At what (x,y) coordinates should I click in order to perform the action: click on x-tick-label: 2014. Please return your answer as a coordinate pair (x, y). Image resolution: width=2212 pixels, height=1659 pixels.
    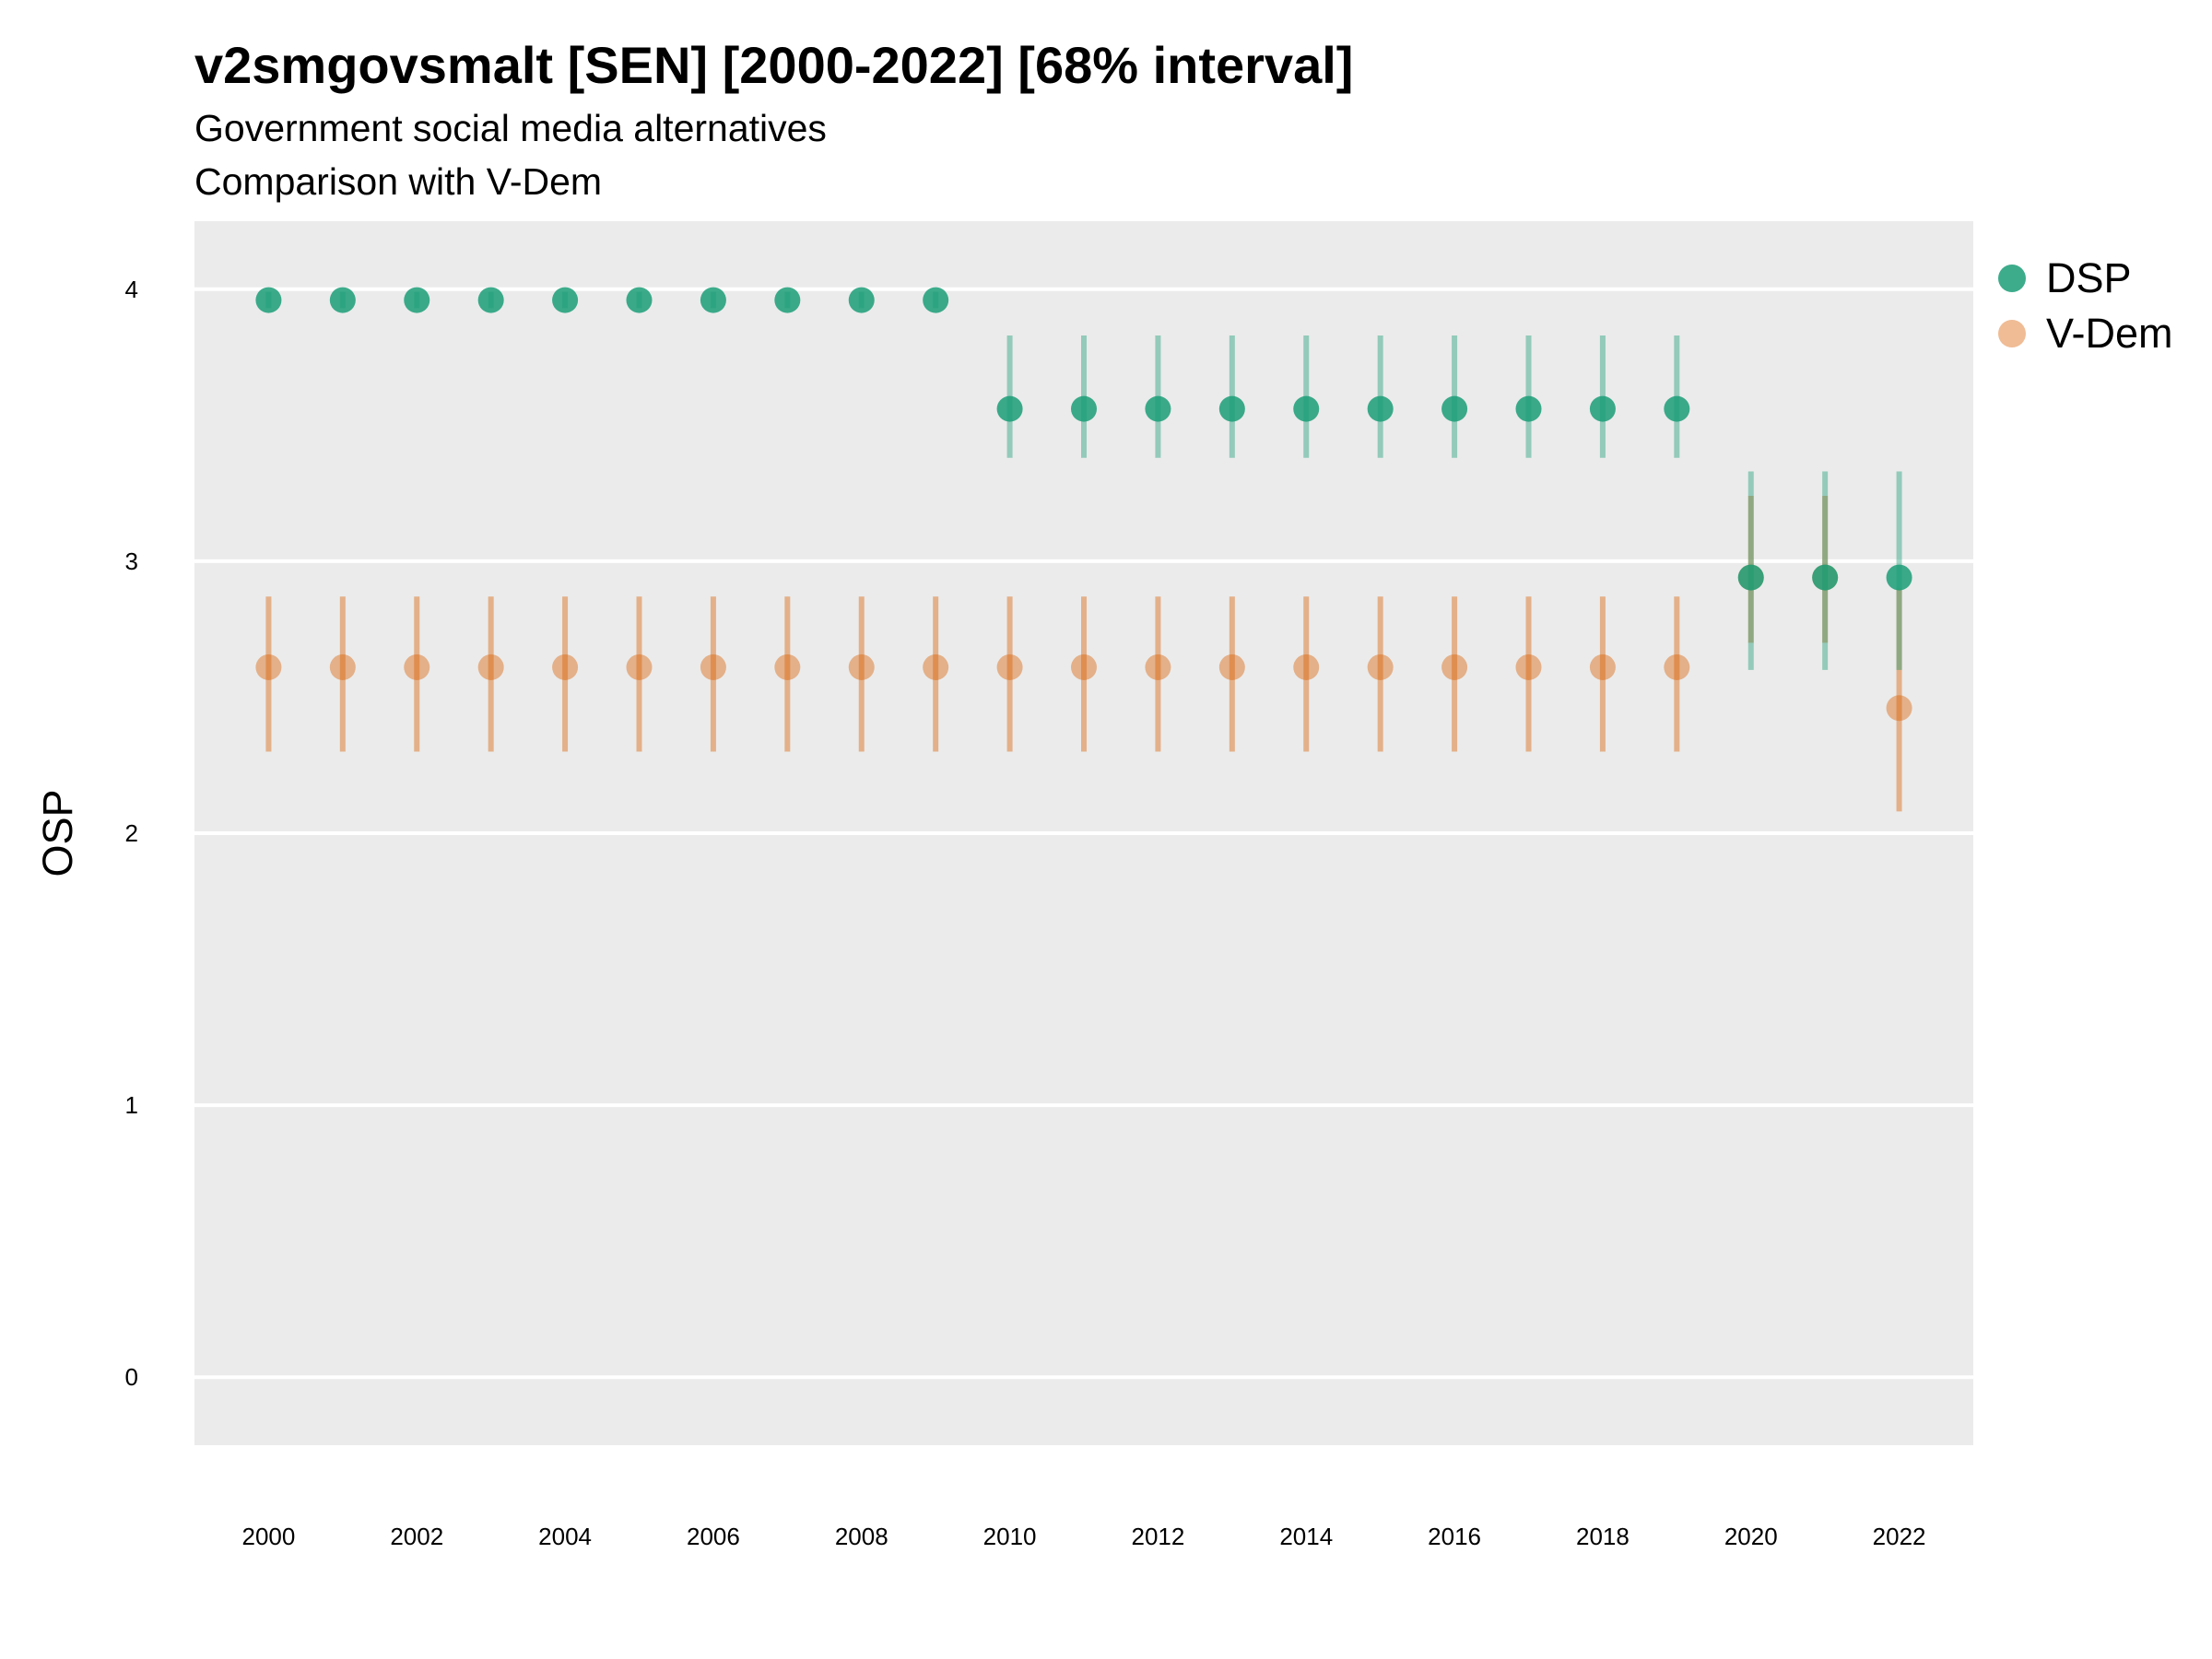
    Looking at the image, I should click on (1306, 1536).